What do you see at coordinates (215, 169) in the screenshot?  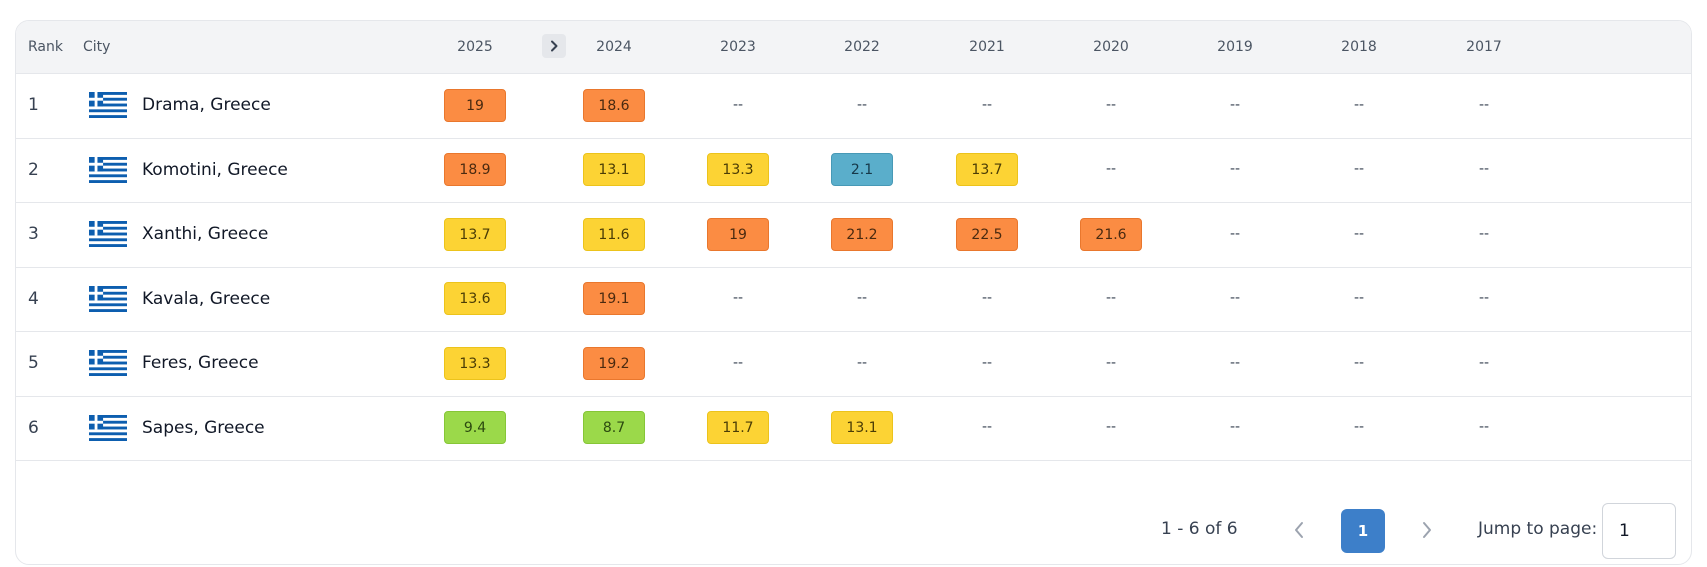 I see `city-name: Komotini, Greece` at bounding box center [215, 169].